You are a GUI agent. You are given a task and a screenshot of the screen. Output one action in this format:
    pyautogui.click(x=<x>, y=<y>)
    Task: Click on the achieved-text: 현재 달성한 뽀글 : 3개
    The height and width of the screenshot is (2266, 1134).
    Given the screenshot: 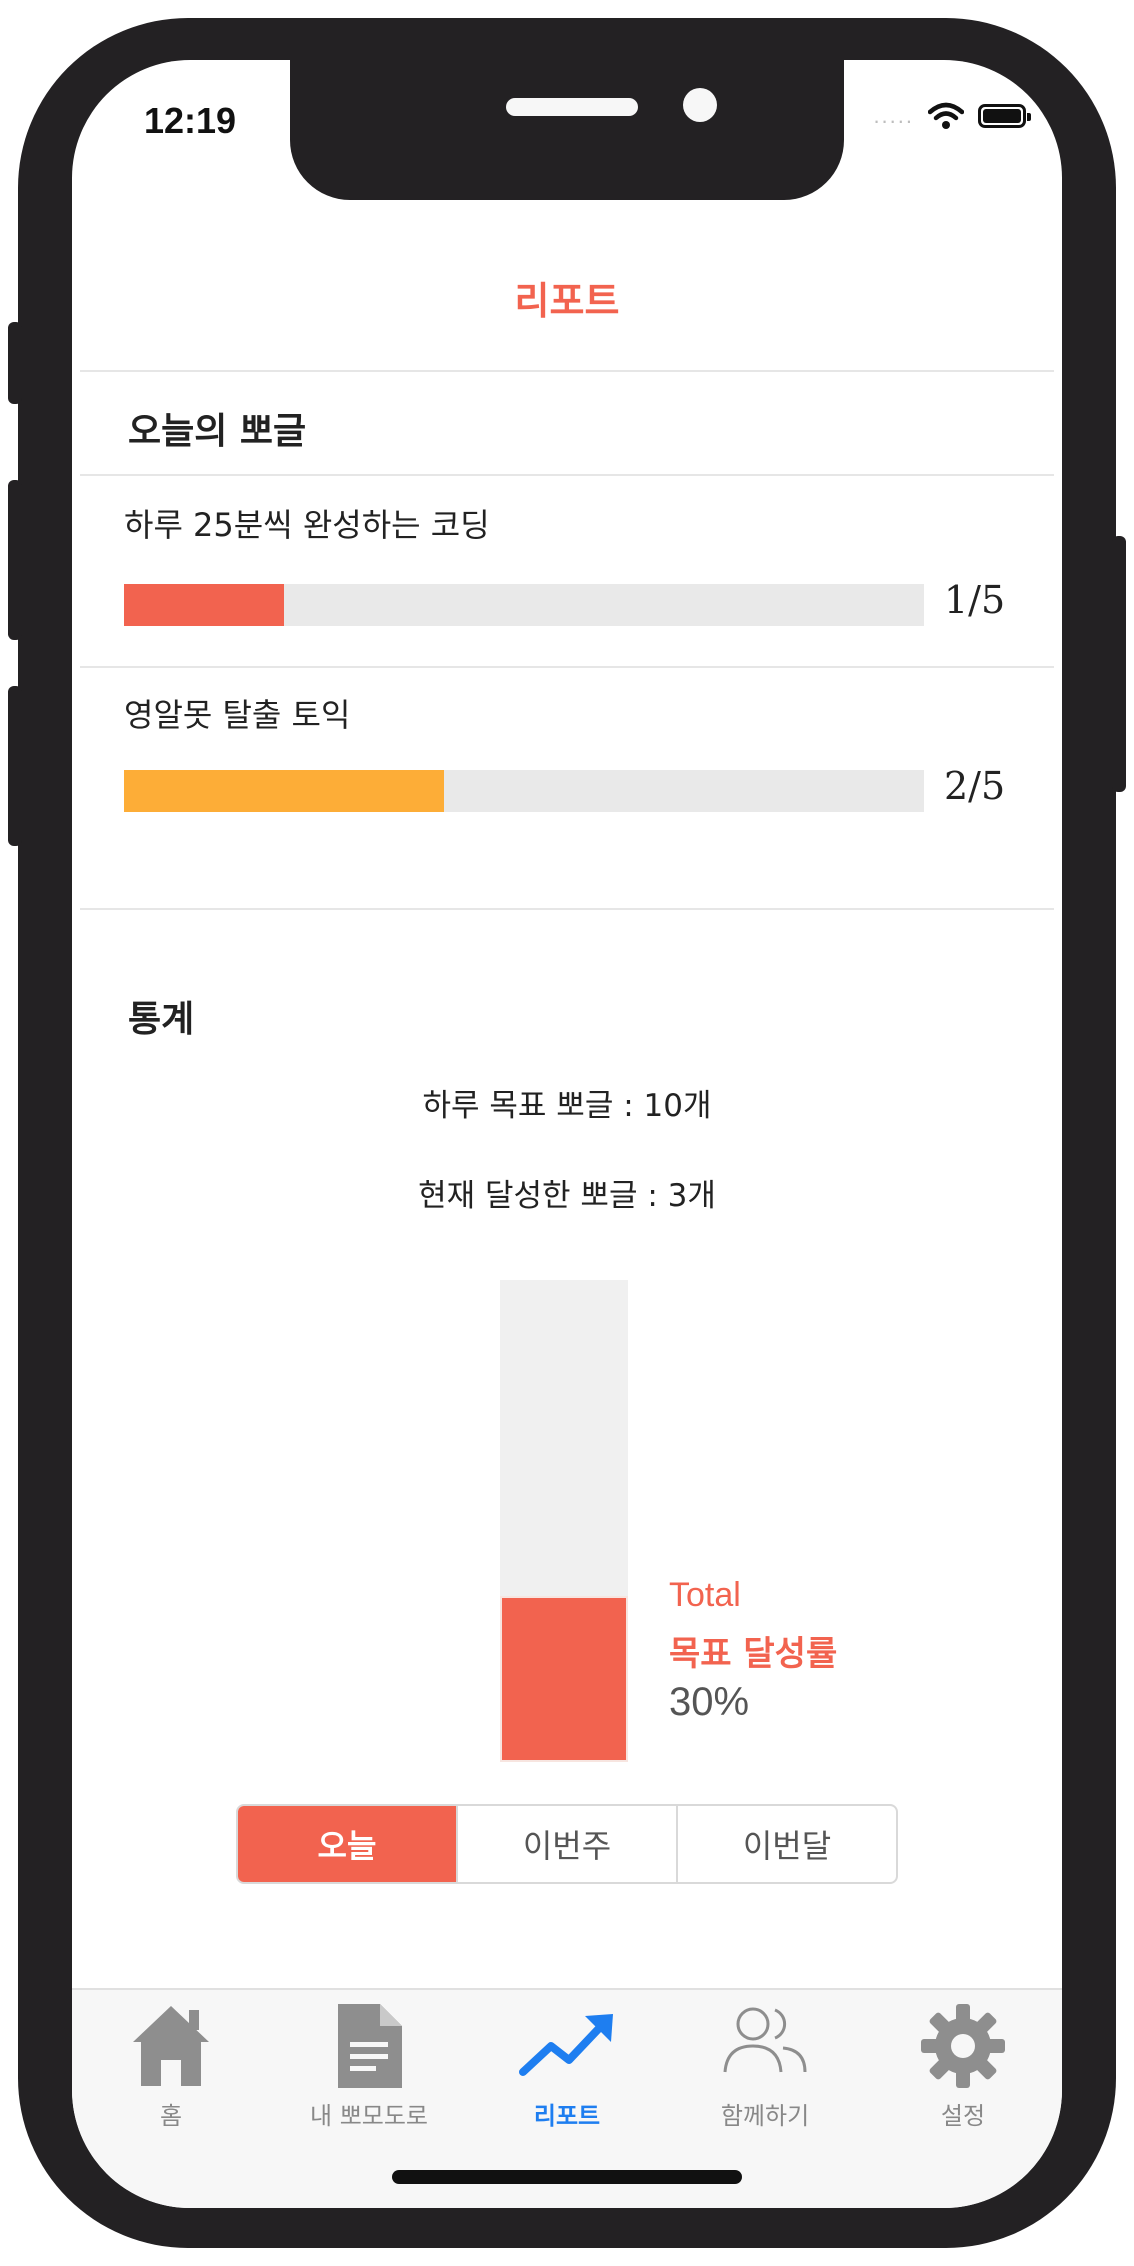 What is the action you would take?
    pyautogui.click(x=567, y=1196)
    